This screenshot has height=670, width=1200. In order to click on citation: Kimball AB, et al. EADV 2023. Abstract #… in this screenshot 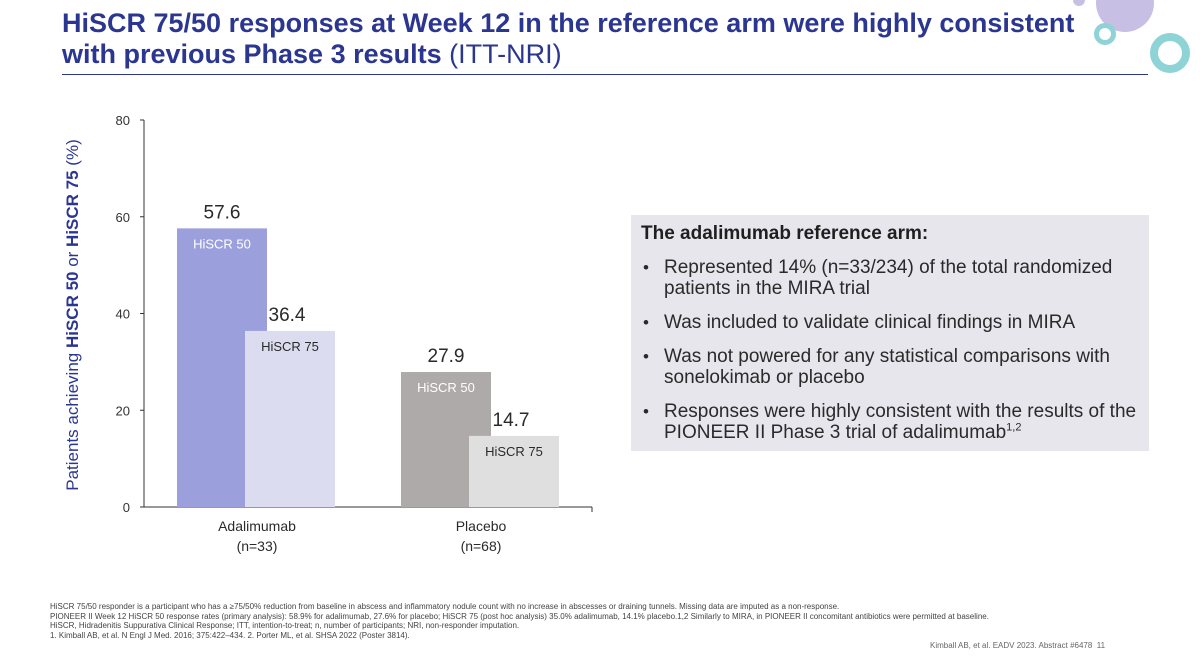, I will do `click(1018, 645)`.